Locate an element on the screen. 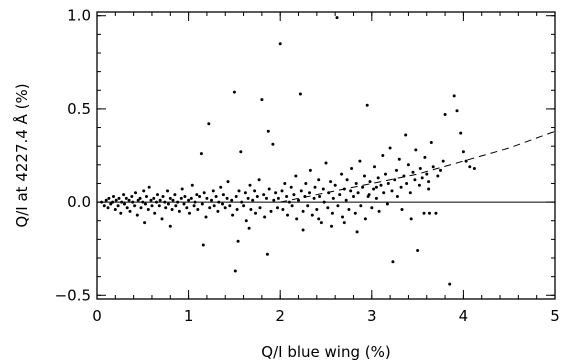 The width and height of the screenshot is (563, 364). dashed-fit-curve is located at coordinates (418, 166).